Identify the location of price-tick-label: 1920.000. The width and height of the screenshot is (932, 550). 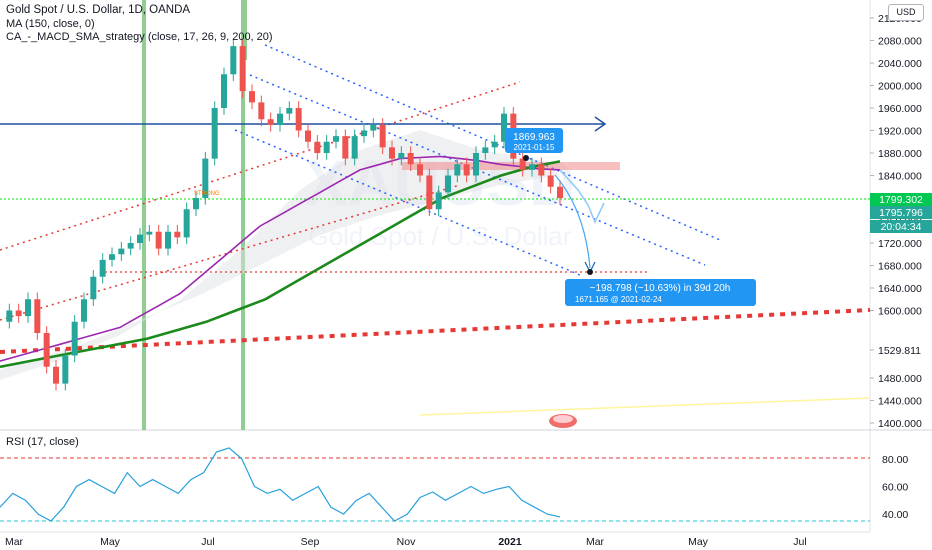
(900, 132).